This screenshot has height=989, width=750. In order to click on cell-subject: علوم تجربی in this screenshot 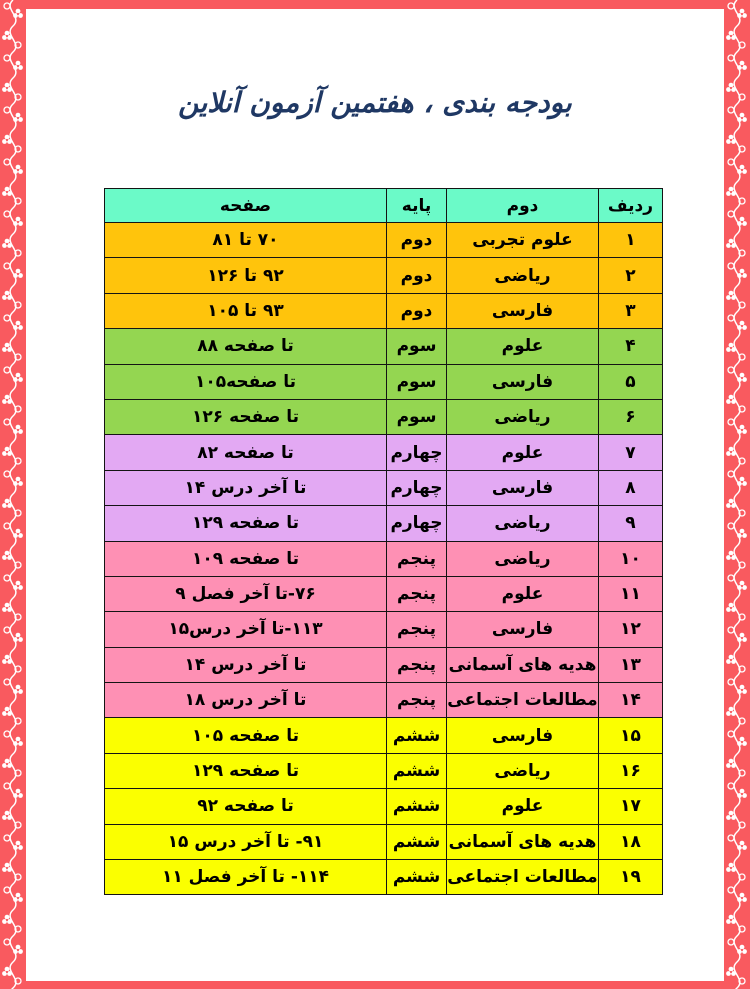, I will do `click(522, 240)`.